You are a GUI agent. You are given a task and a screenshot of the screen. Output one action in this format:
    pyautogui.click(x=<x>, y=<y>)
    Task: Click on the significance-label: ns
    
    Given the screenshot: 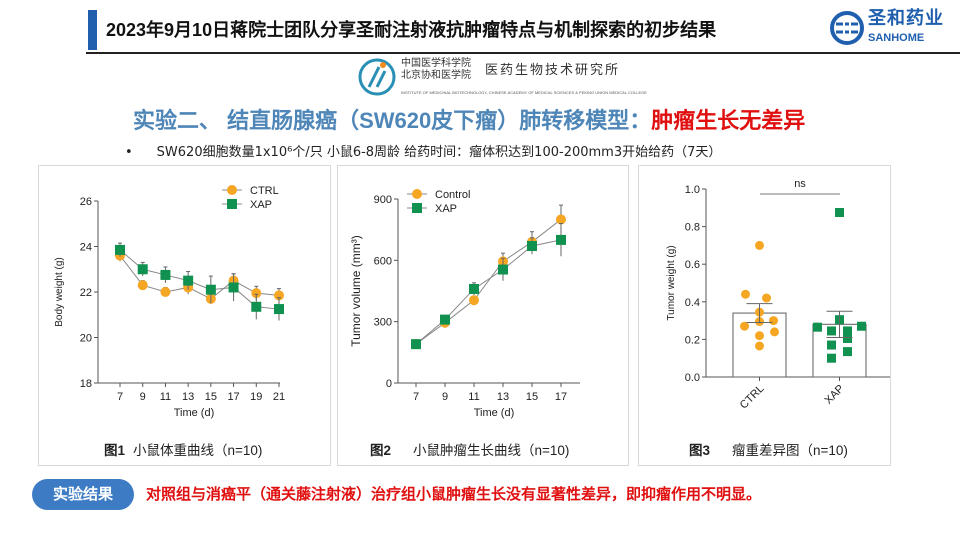 What is the action you would take?
    pyautogui.click(x=800, y=184)
    